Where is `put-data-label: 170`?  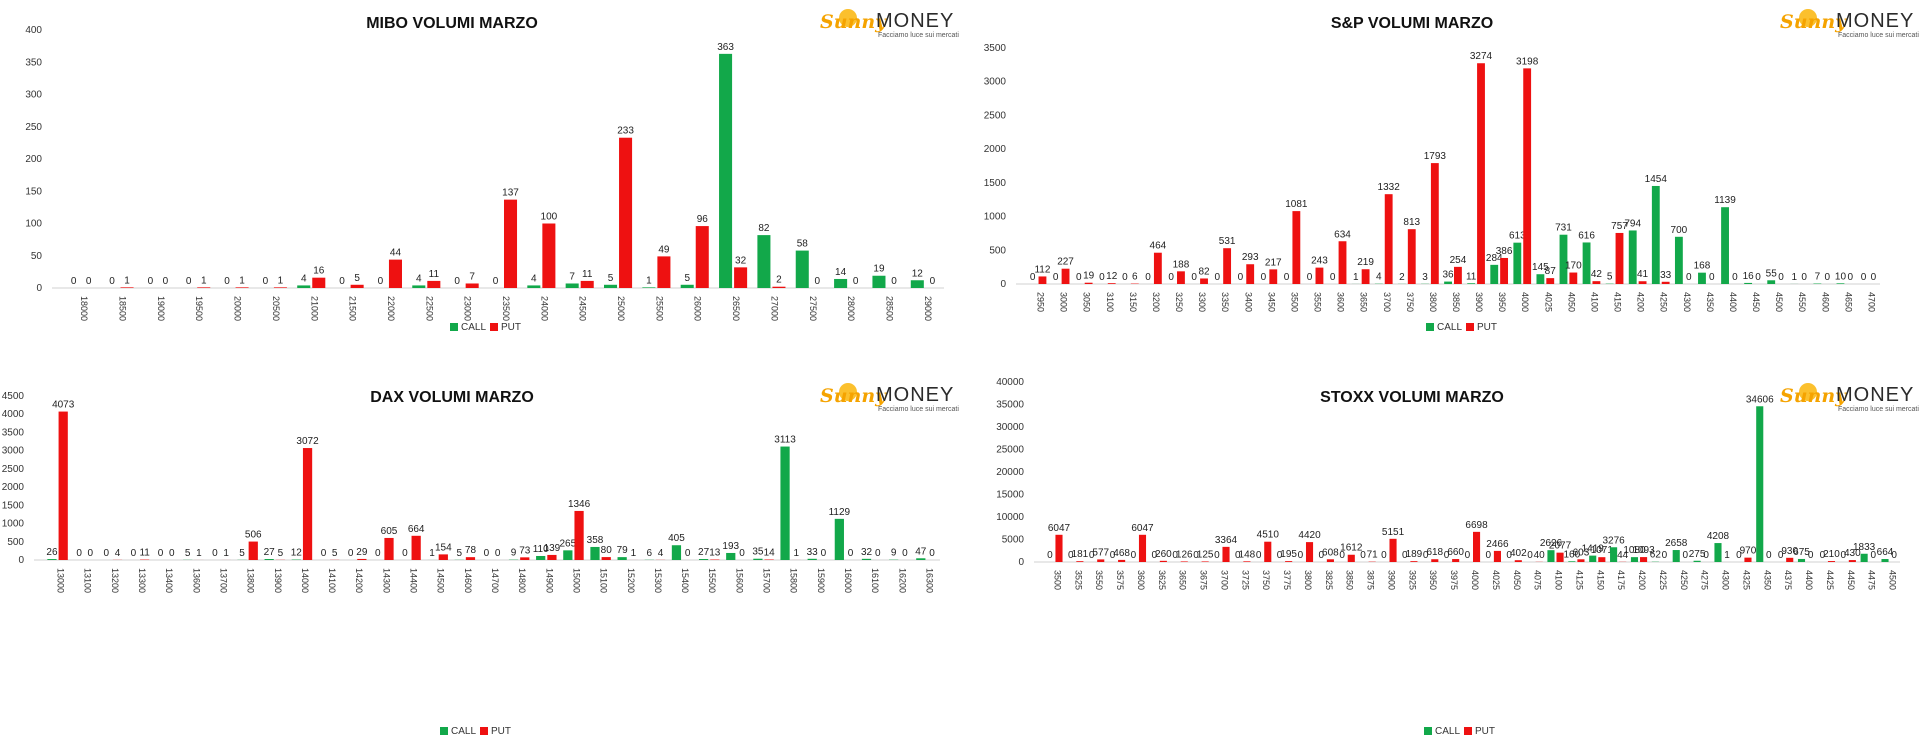
put-data-label: 170 is located at coordinates (1573, 266).